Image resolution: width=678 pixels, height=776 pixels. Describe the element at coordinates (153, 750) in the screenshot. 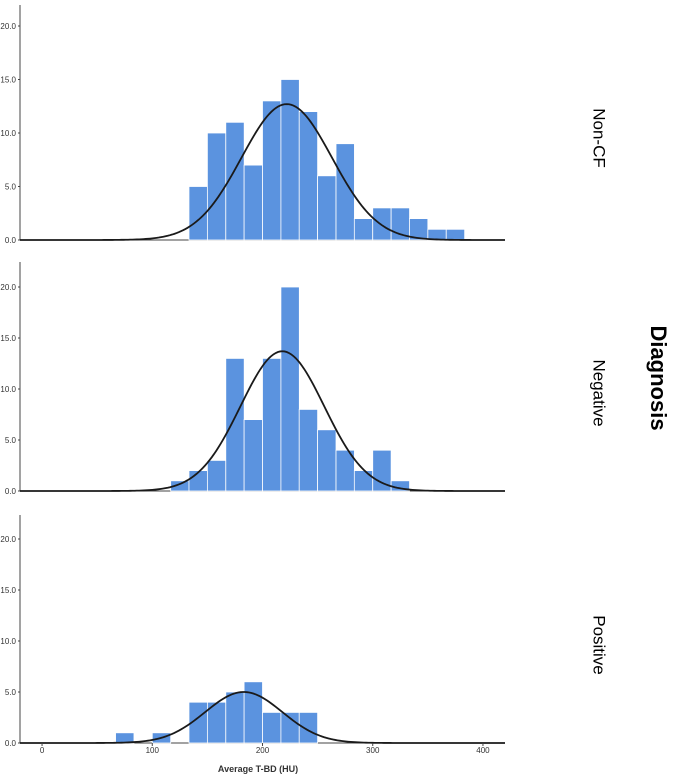

I see `x-tick-label: 100` at that location.